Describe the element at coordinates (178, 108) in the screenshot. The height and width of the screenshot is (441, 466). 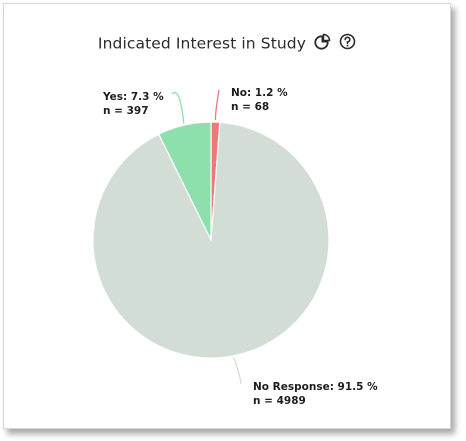
I see `connector-line-yes` at that location.